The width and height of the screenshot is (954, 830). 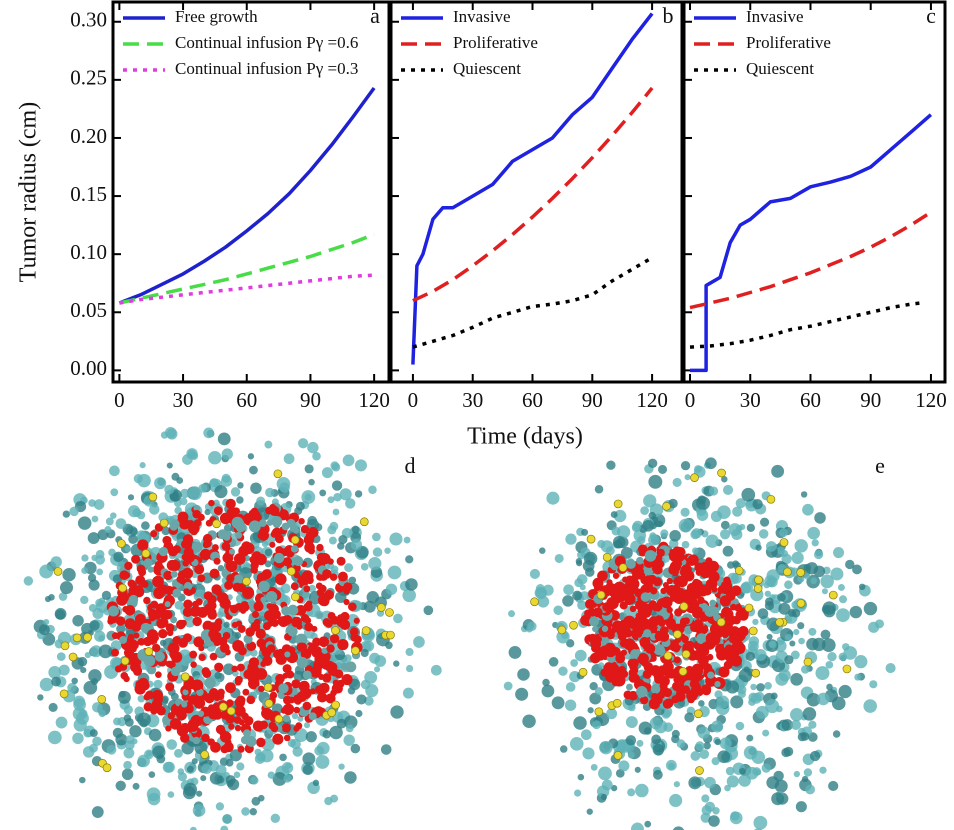 What do you see at coordinates (482, 16) in the screenshot?
I see `legend-label: Invasive` at bounding box center [482, 16].